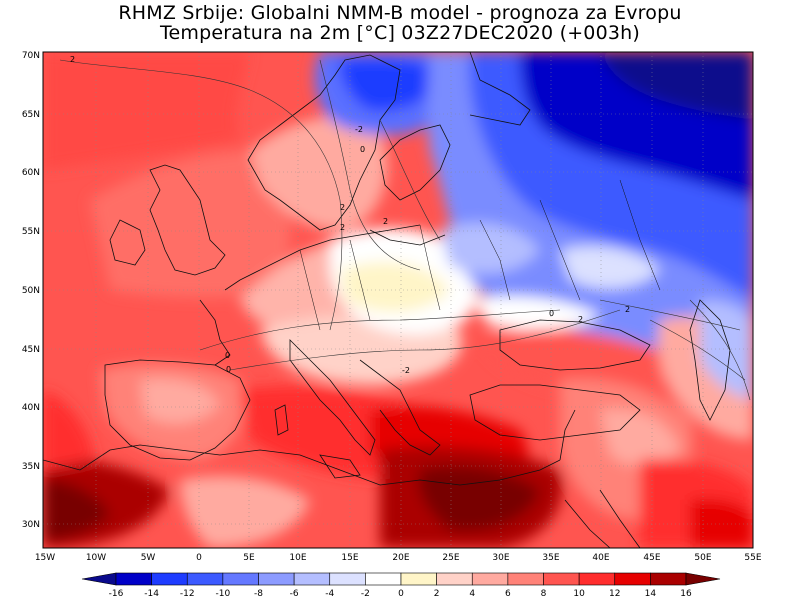  Describe the element at coordinates (223, 594) in the screenshot. I see `colorbar-label: -10` at that location.